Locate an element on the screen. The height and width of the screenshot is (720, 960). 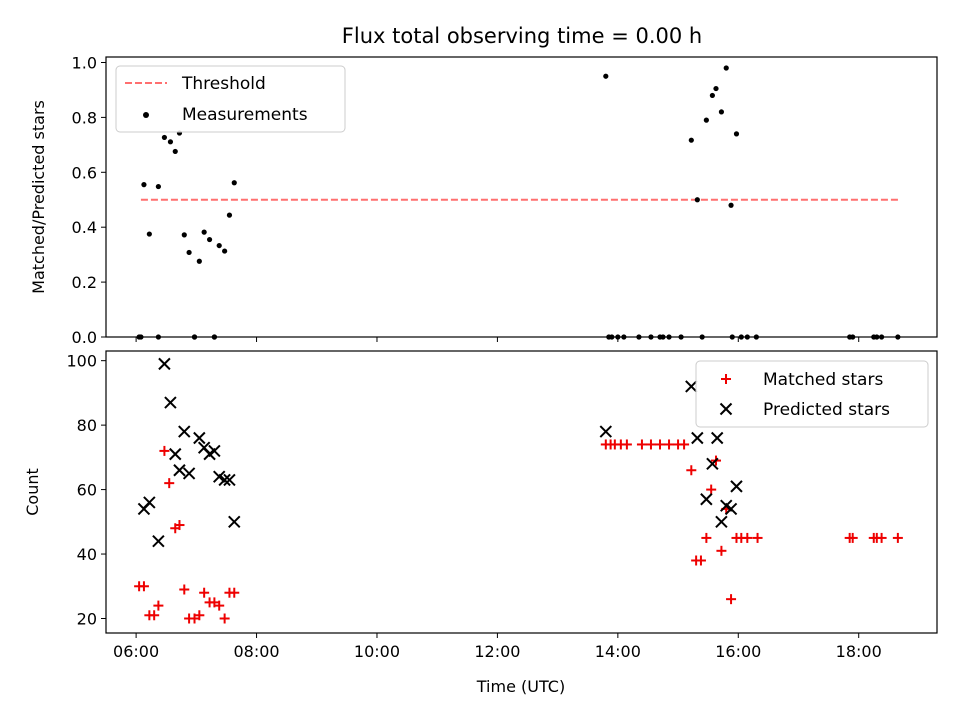
bottom-y-tick-label: 40 is located at coordinates (87, 554).